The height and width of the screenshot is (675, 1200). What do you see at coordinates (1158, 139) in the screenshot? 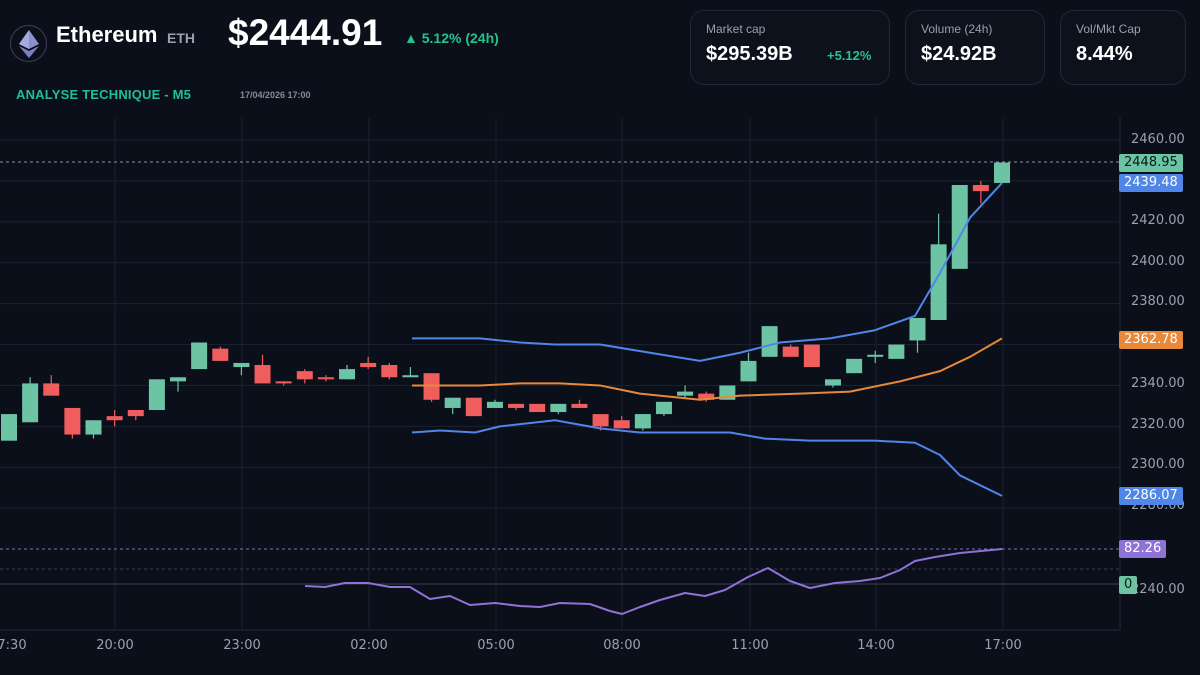
I see `price-tick: 2460.00` at bounding box center [1158, 139].